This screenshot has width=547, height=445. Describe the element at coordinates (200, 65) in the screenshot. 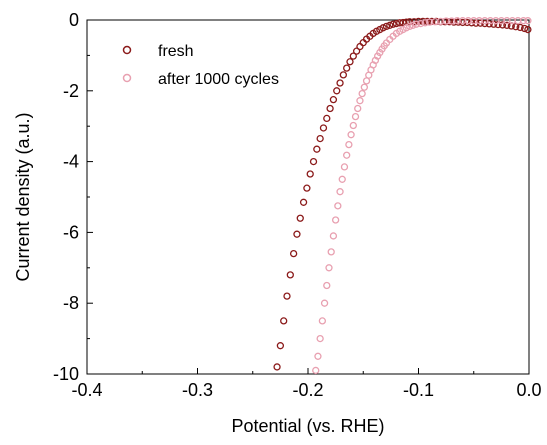

I see `legend: fresh after 1000 cycles` at that location.